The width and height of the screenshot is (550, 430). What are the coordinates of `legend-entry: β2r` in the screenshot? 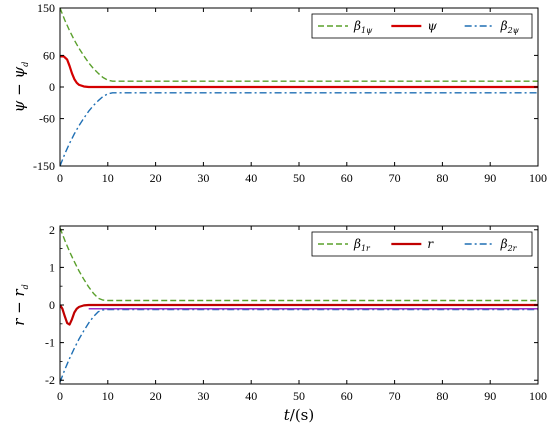 It's located at (509, 245).